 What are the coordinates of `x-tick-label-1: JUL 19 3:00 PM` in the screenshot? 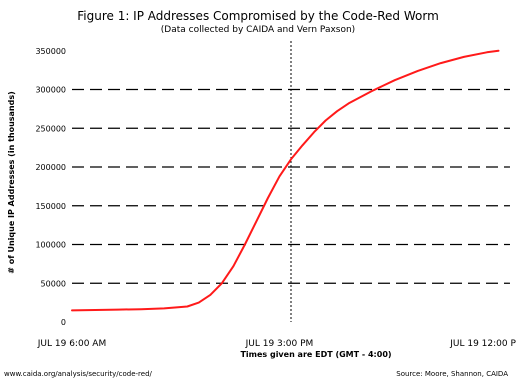 It's located at (279, 344).